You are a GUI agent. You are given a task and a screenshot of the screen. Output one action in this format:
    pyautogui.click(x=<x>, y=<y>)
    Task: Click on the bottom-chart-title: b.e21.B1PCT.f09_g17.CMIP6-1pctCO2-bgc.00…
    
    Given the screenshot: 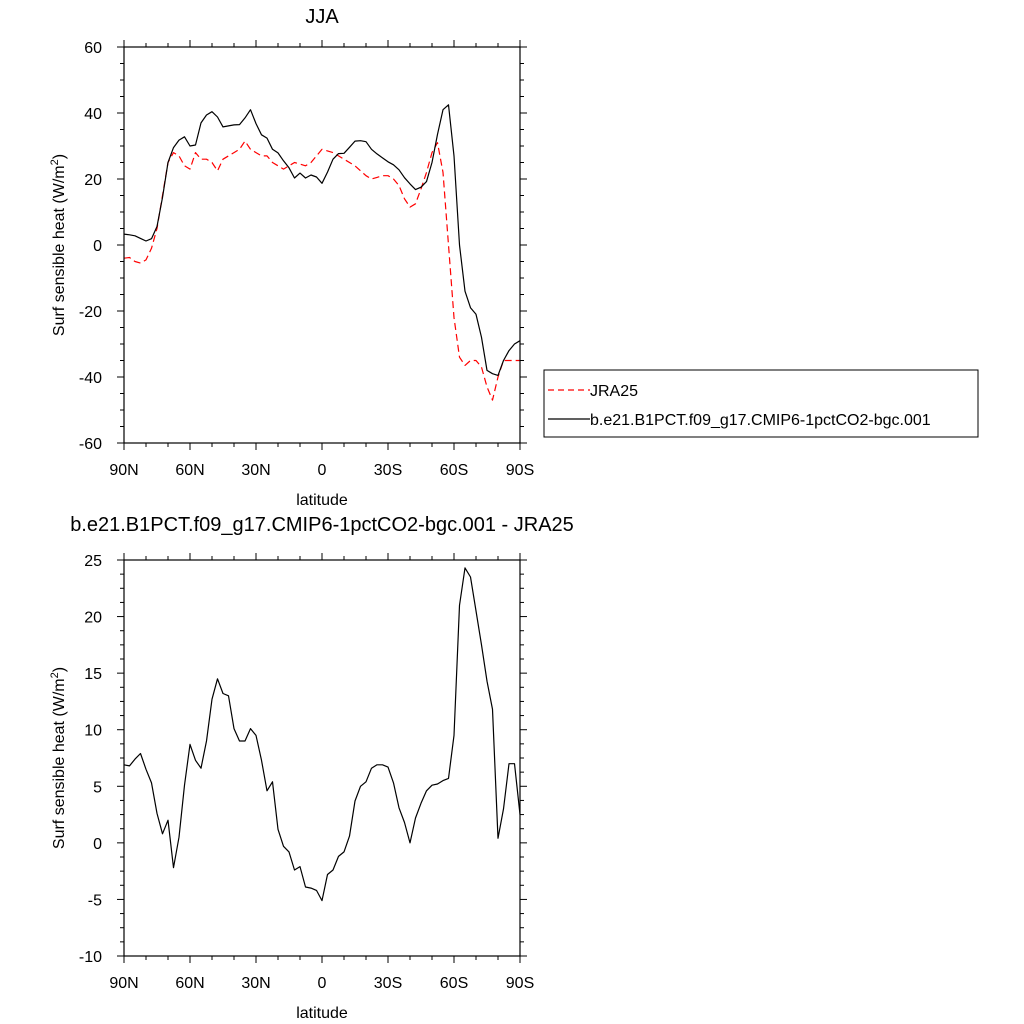 What is the action you would take?
    pyautogui.click(x=322, y=525)
    